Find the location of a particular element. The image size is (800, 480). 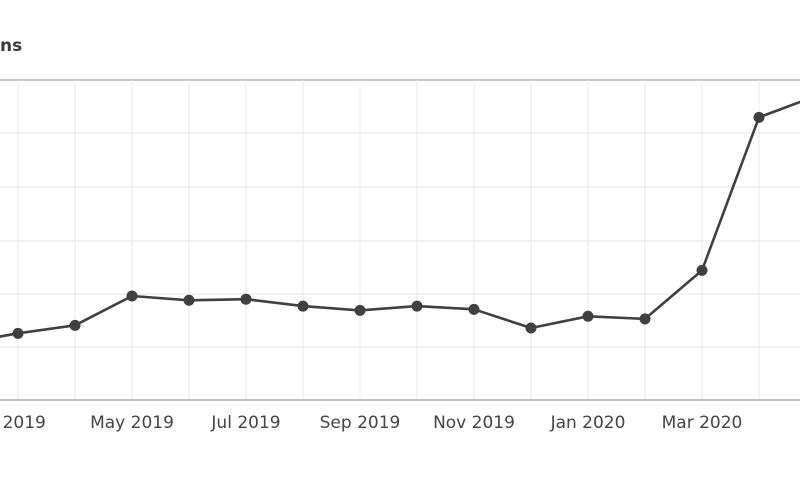

x-tick-label-5: Jan 2020 is located at coordinates (588, 423).